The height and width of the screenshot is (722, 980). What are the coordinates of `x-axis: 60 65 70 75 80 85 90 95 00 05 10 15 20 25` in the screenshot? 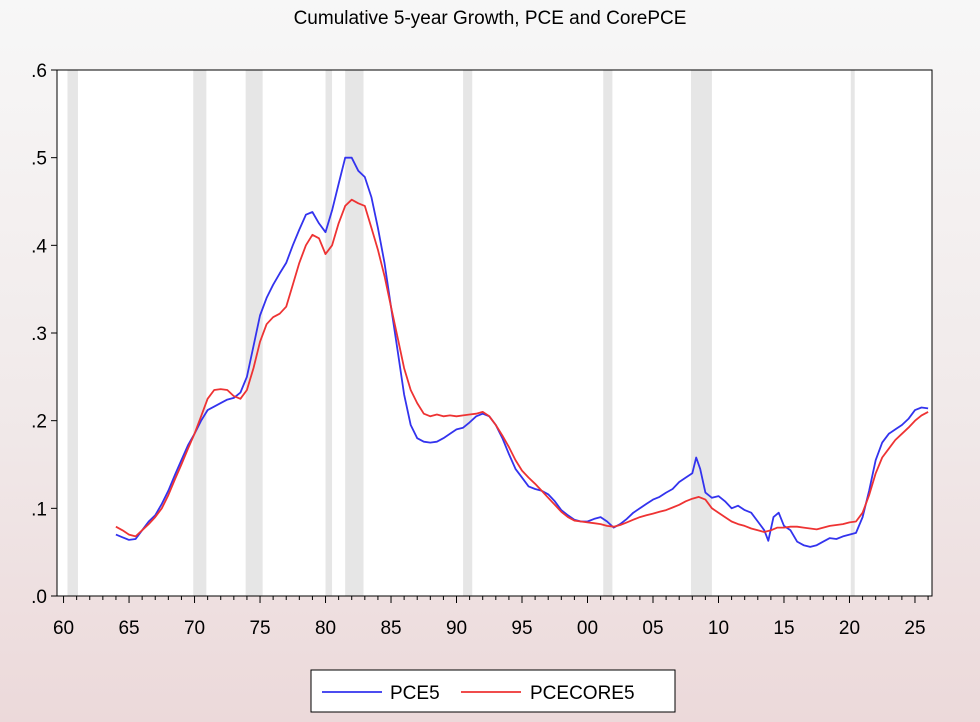 It's located at (491, 617).